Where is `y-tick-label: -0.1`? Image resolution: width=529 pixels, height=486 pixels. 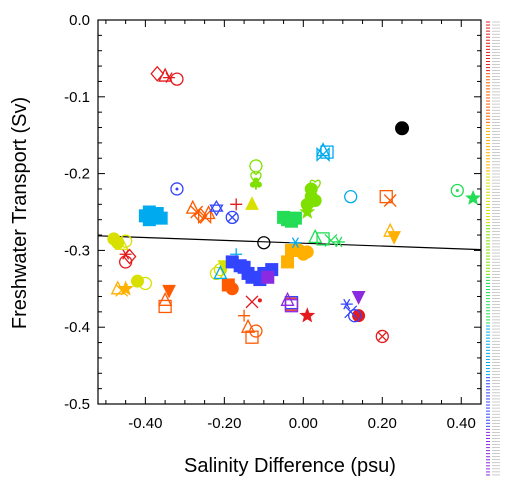
y-tick-label: -0.1 is located at coordinates (77, 97).